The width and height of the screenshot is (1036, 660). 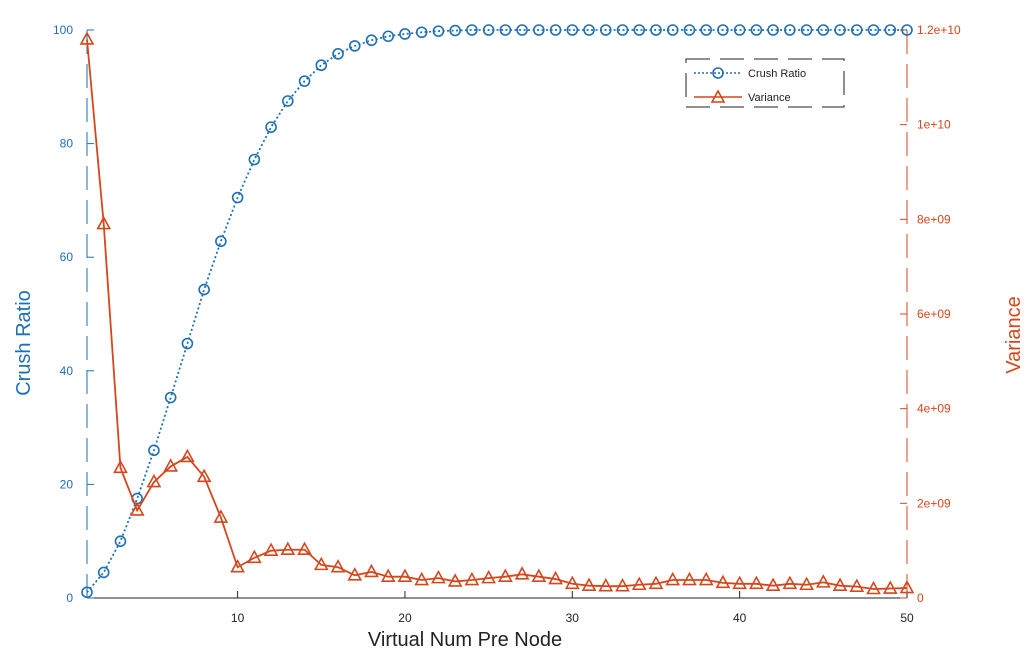 I want to click on right-y-tick-label: 1e+10, so click(x=934, y=125).